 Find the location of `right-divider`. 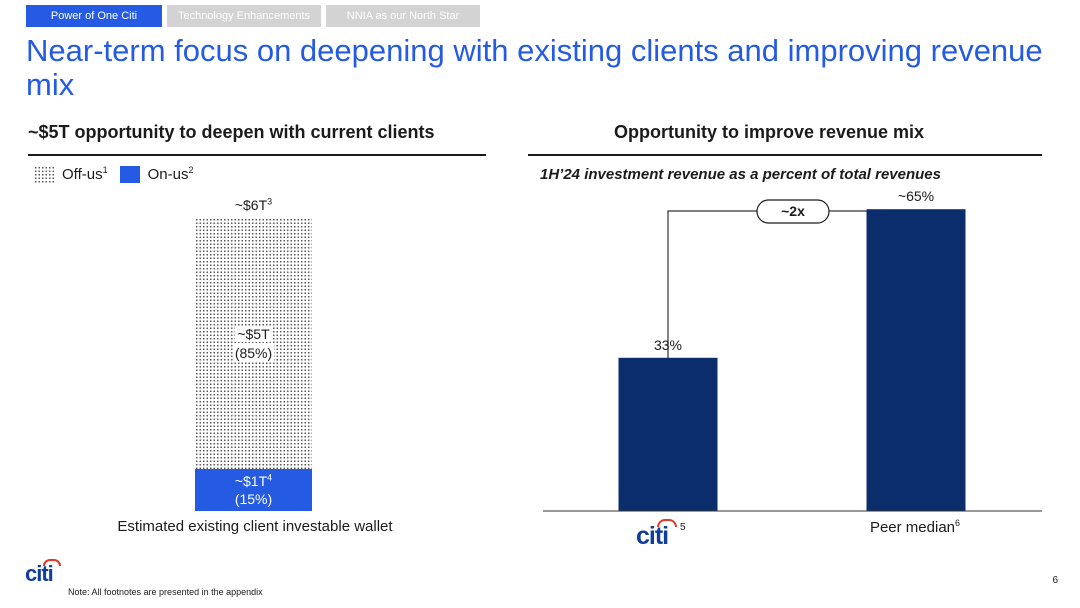

right-divider is located at coordinates (785, 155).